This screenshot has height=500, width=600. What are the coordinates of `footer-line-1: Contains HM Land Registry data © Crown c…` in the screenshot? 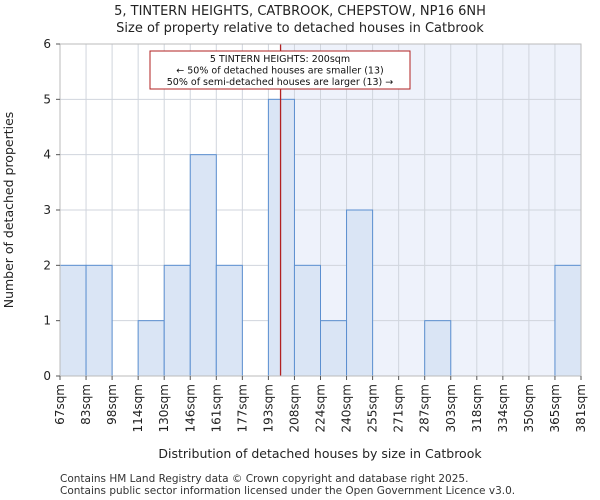 It's located at (264, 479).